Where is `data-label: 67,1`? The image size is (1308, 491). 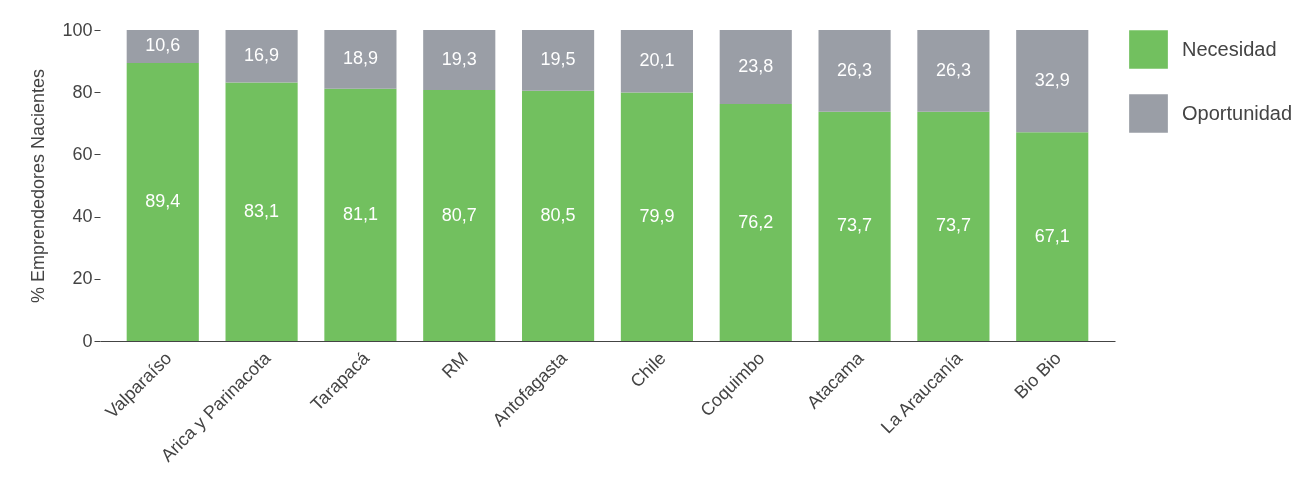 data-label: 67,1 is located at coordinates (1052, 235).